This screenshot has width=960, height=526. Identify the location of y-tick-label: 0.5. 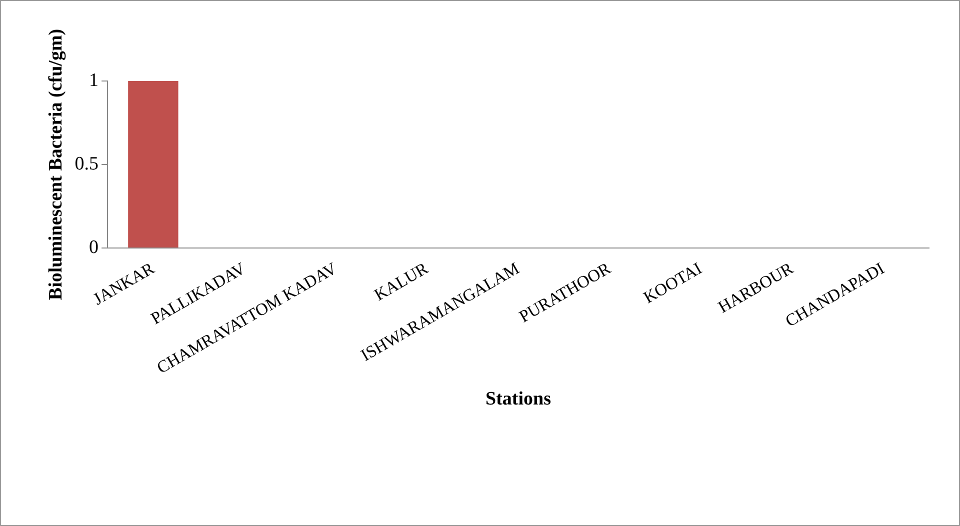
(86, 163).